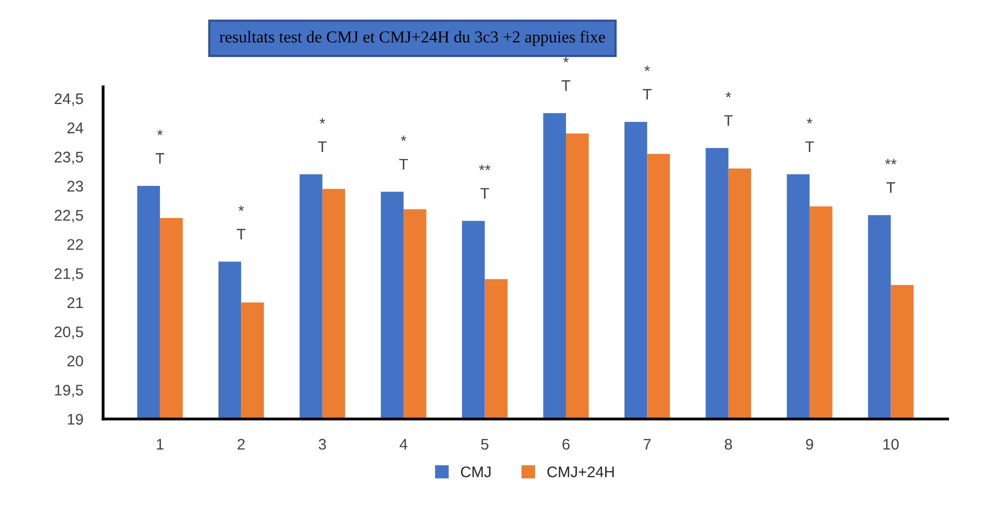 The image size is (982, 511). What do you see at coordinates (75, 128) in the screenshot?
I see `y-tick-label: 24` at bounding box center [75, 128].